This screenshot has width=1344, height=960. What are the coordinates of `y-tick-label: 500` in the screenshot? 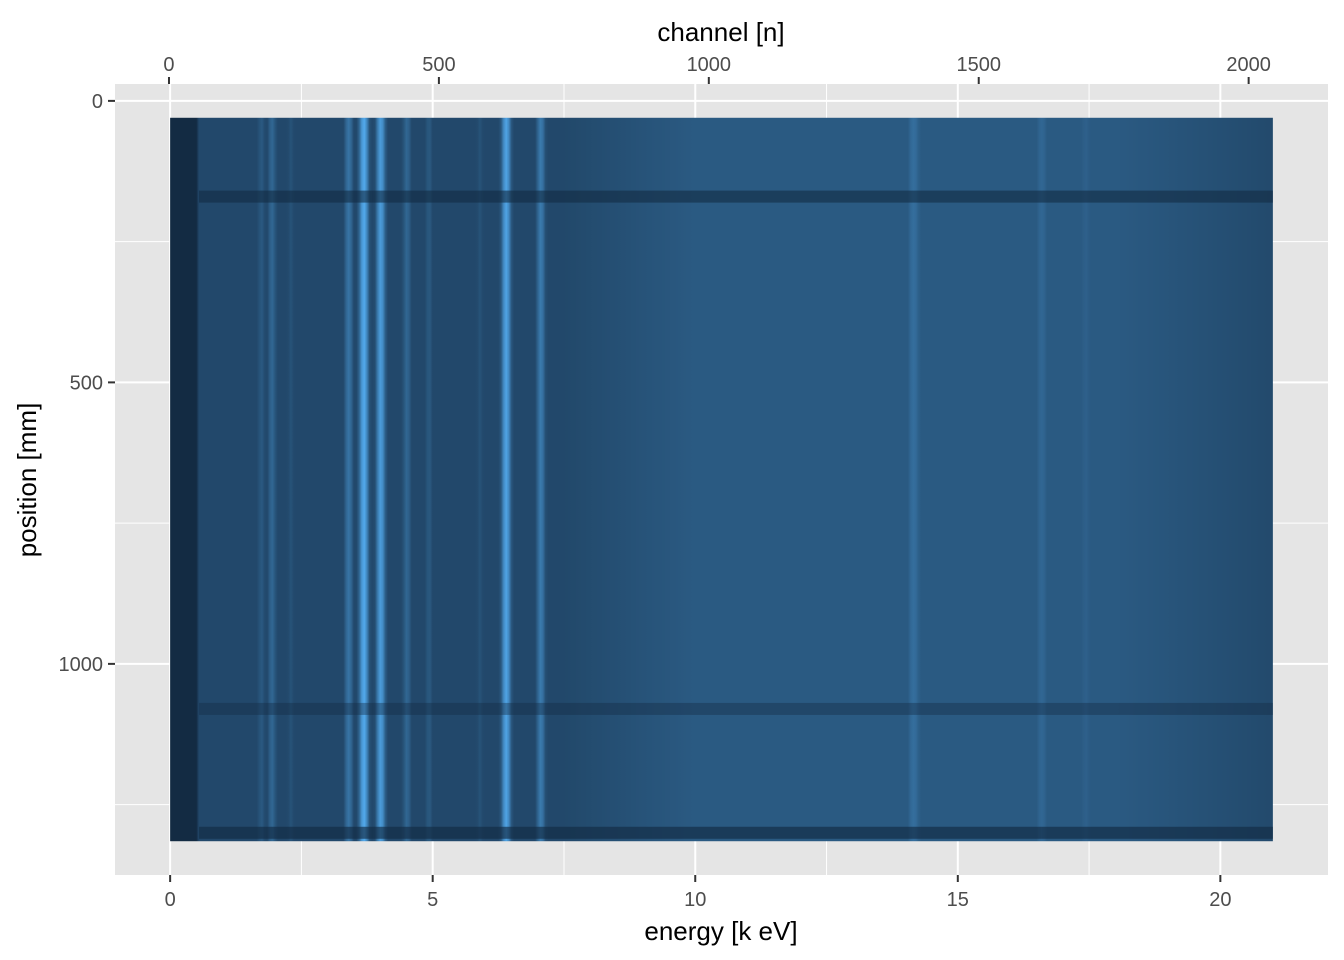 It's located at (86, 383).